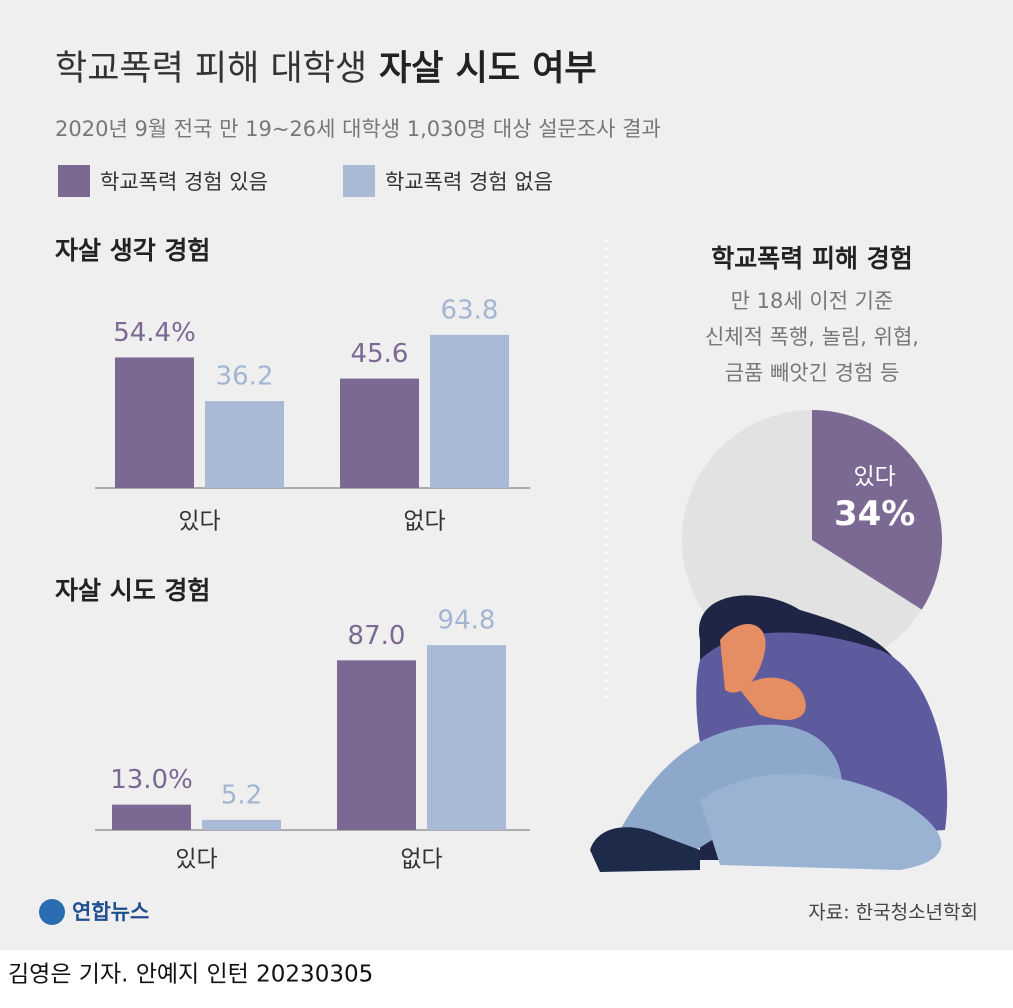 The width and height of the screenshot is (1013, 1008). Describe the element at coordinates (52, 912) in the screenshot. I see `logo-mark` at that location.